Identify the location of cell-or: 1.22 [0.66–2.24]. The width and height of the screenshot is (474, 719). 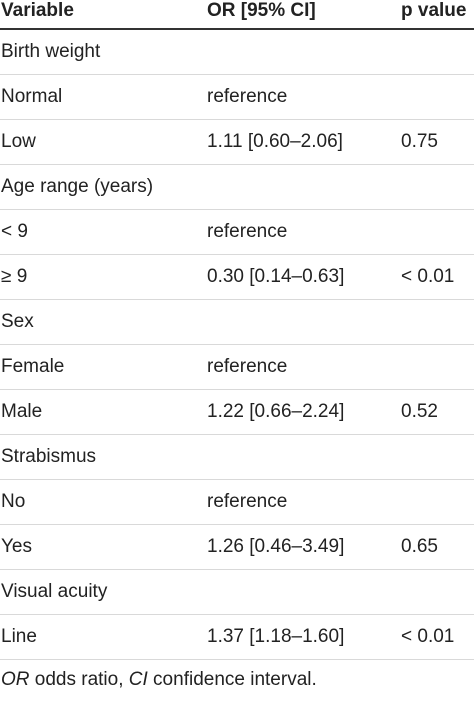
(276, 411).